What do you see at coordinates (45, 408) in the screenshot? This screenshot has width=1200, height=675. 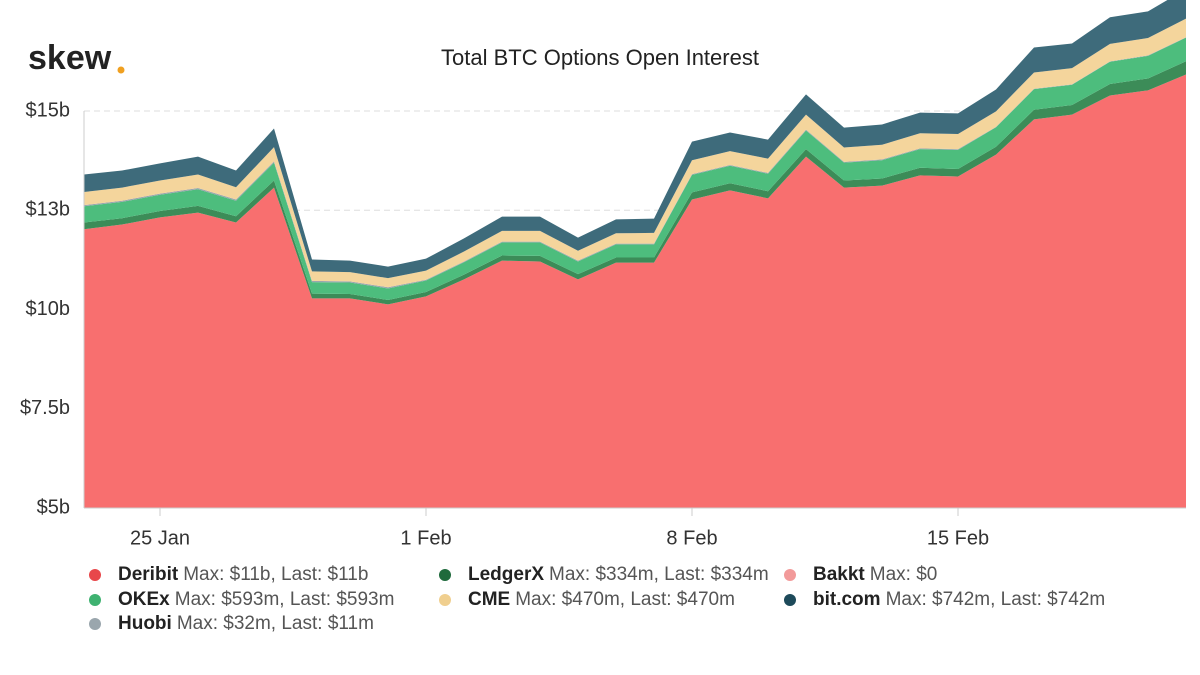 I see `y-tick-label: $7.5b` at bounding box center [45, 408].